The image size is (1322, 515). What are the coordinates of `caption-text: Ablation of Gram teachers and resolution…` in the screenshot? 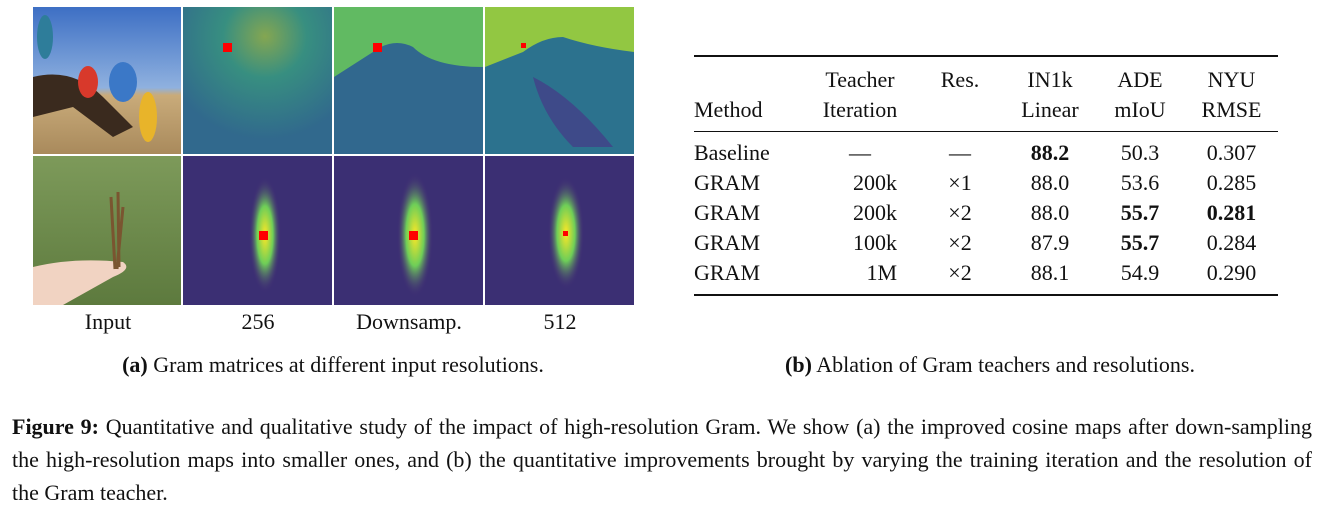 It's located at (1005, 364).